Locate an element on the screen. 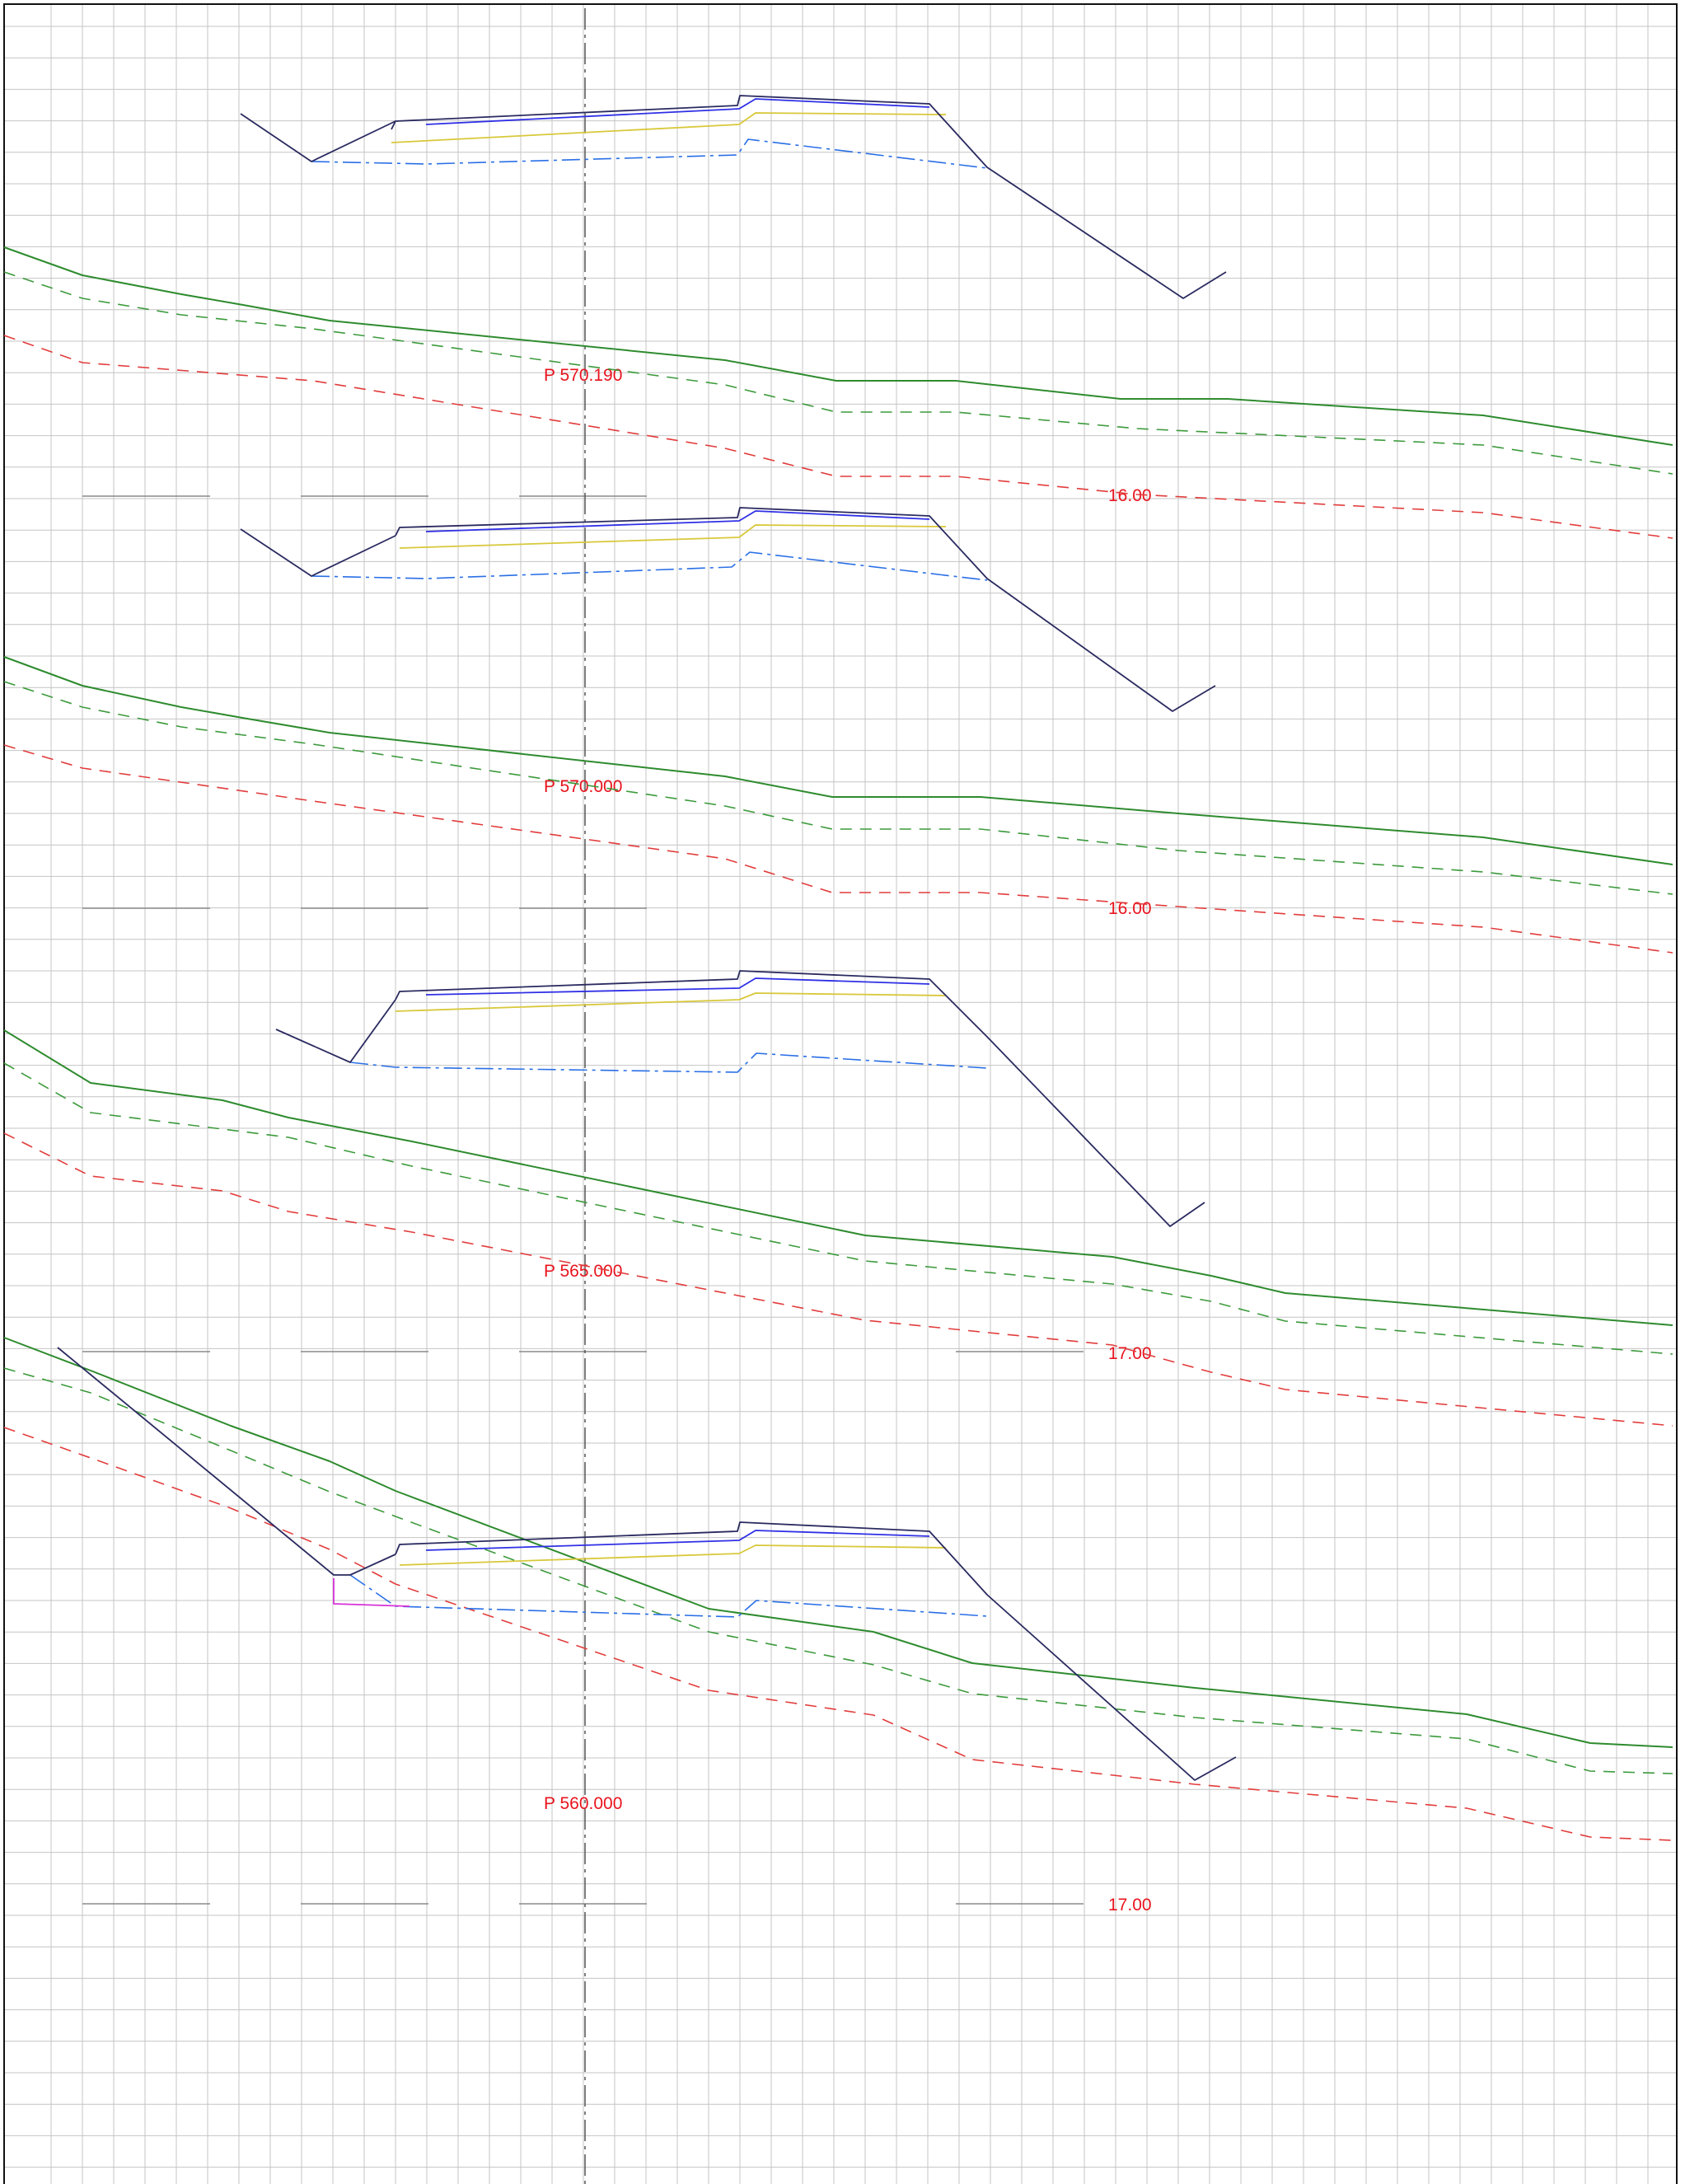  station-label: P 560.000 is located at coordinates (583, 1803).